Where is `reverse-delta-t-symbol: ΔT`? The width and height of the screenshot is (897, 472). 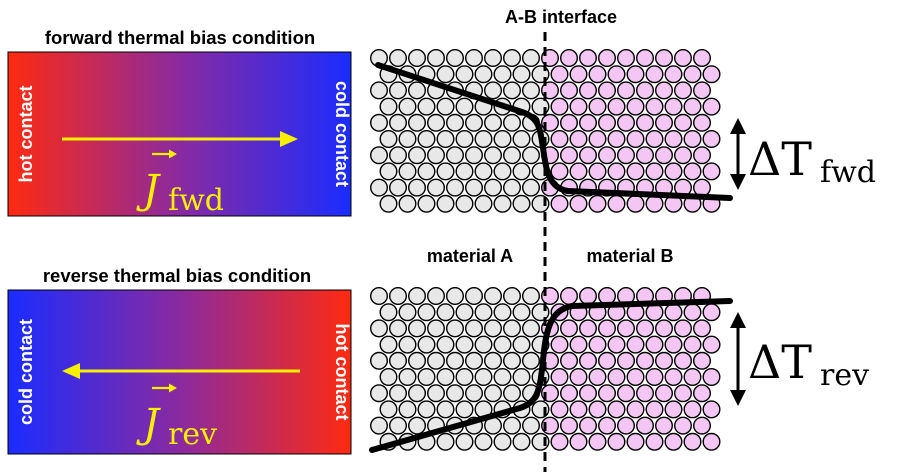
reverse-delta-t-symbol: ΔT is located at coordinates (780, 362).